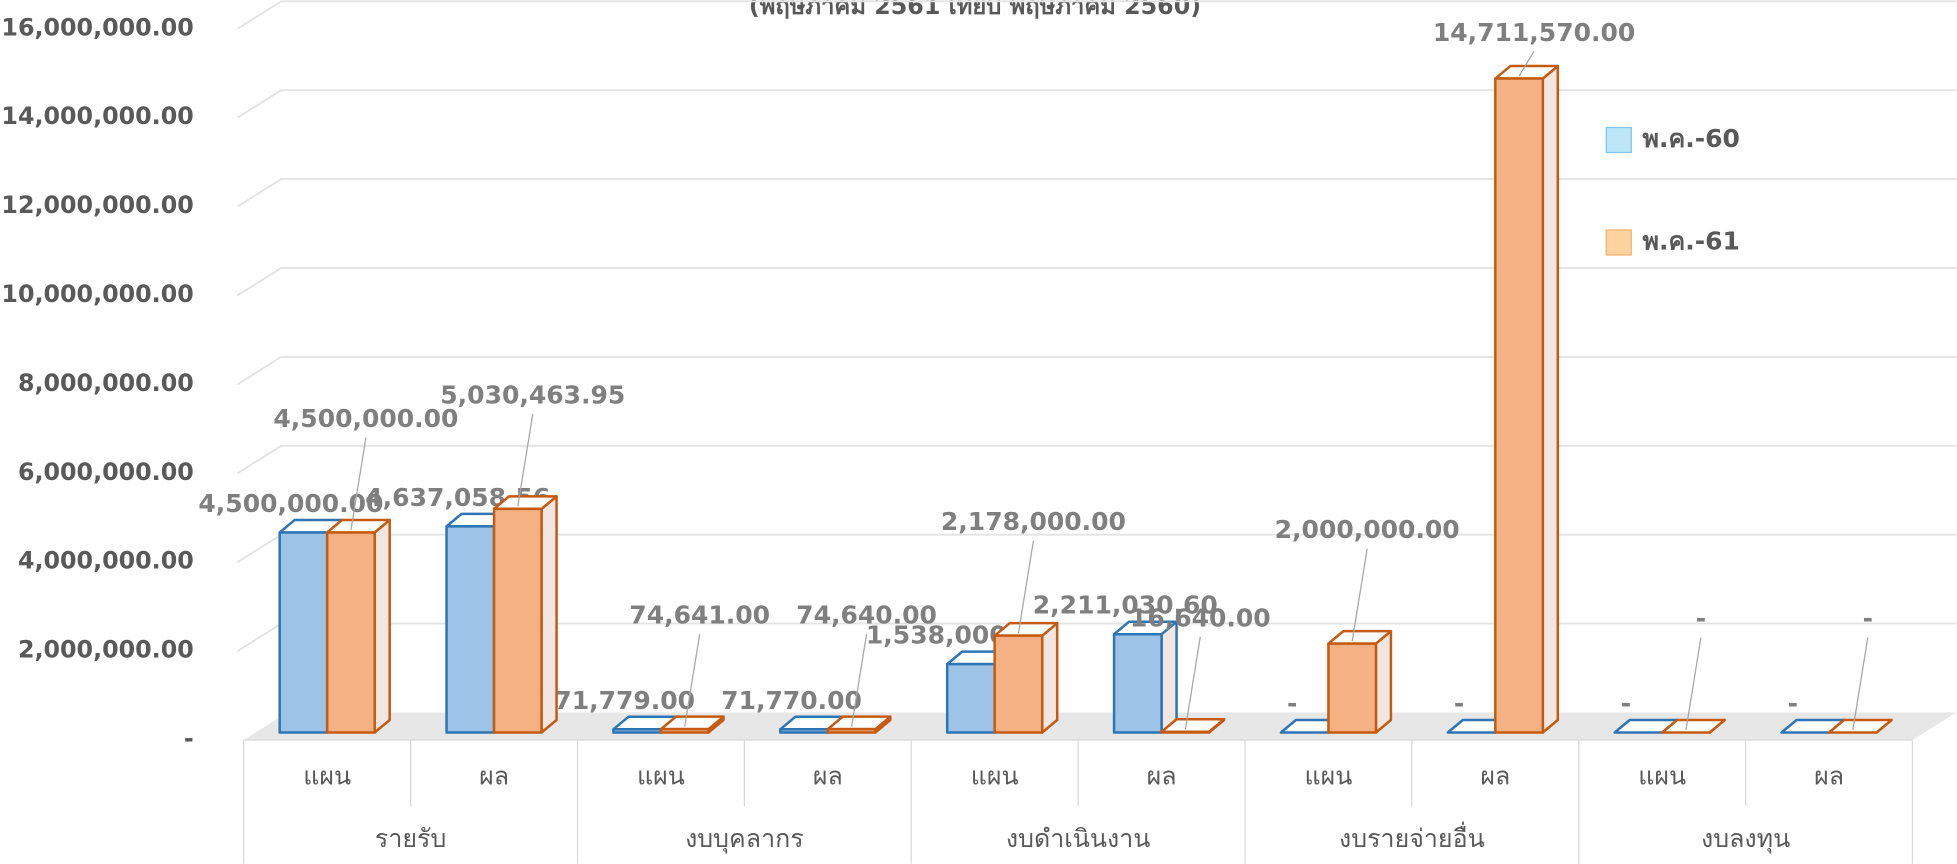  What do you see at coordinates (1125, 605) in the screenshot?
I see `data-label: 2,211,030.60` at bounding box center [1125, 605].